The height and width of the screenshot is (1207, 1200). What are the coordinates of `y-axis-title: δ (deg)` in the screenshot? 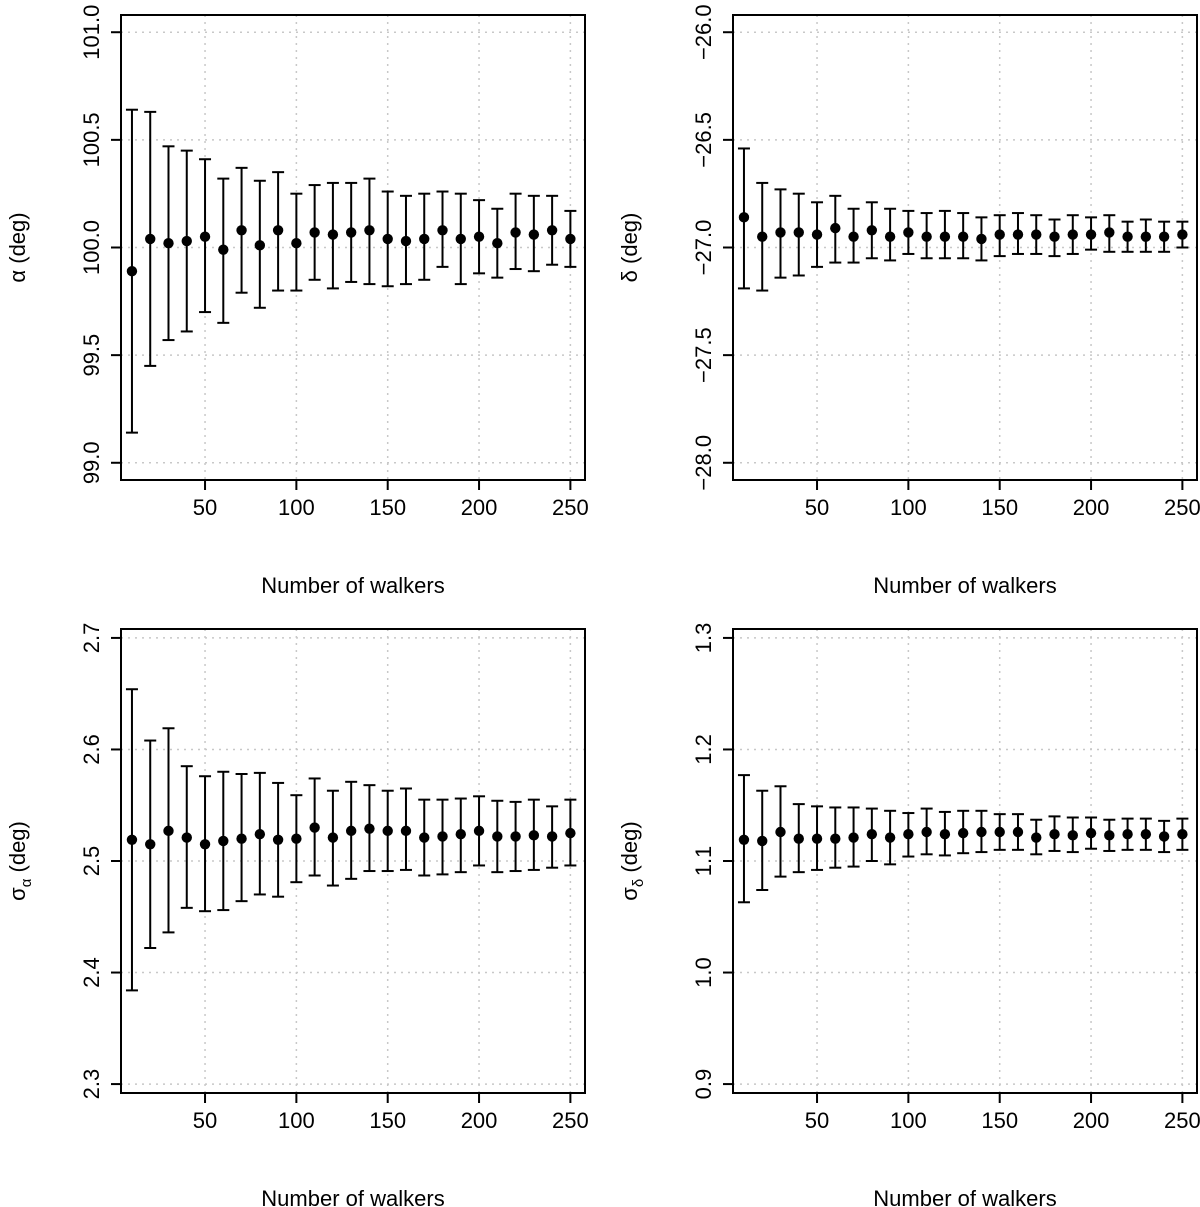 It's located at (629, 248).